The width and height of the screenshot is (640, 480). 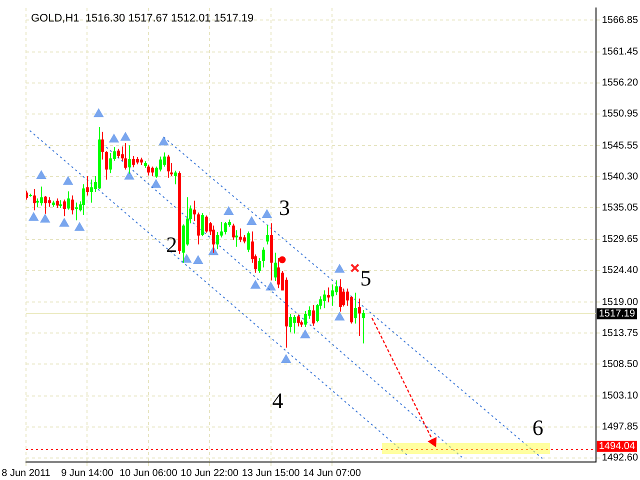 What do you see at coordinates (617, 446) in the screenshot?
I see `ref-line-label: 1494.04` at bounding box center [617, 446].